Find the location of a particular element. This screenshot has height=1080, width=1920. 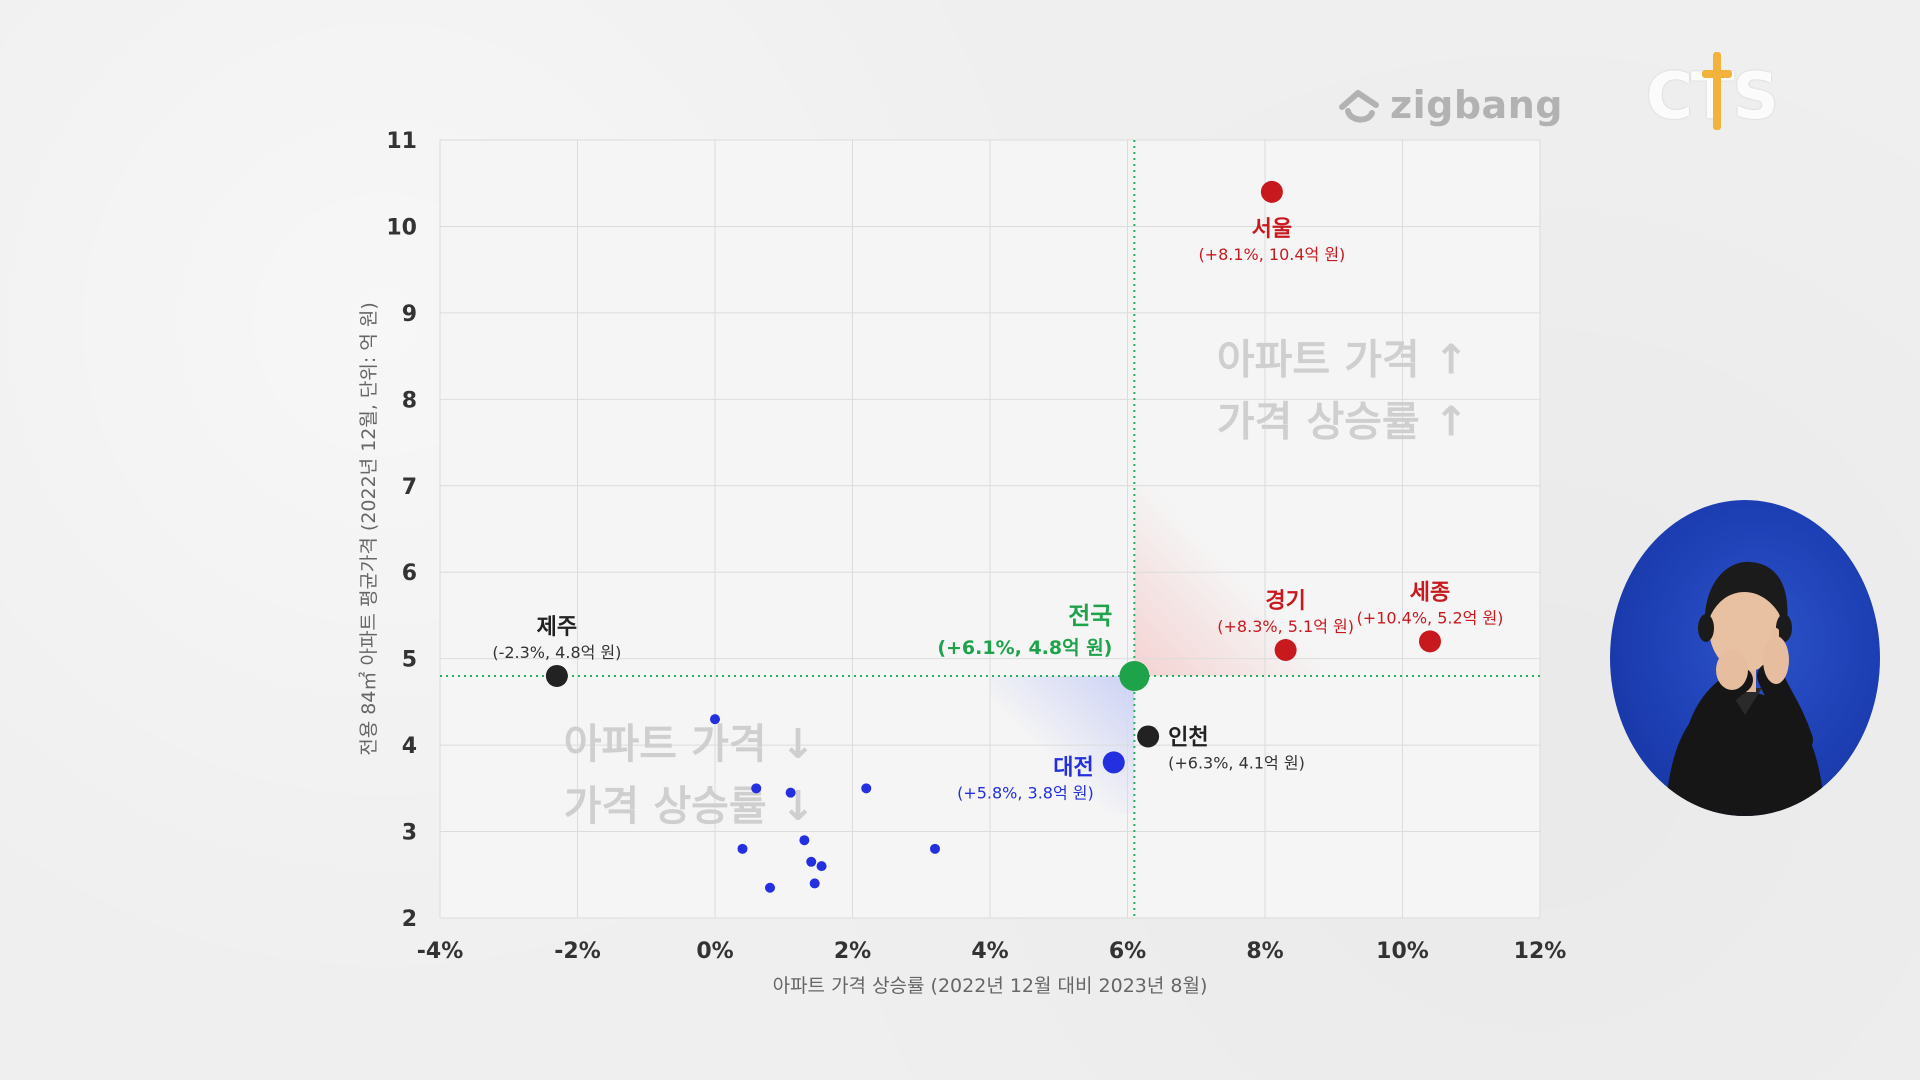

point-label-name: 서울 is located at coordinates (1272, 229).